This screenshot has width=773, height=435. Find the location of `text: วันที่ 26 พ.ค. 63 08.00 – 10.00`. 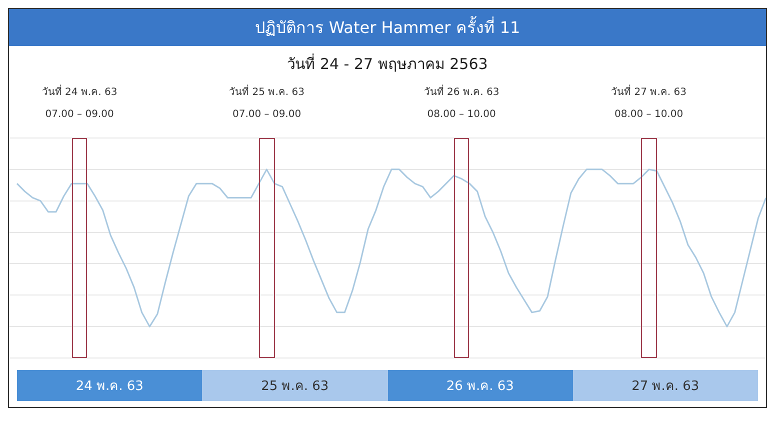

text: วันที่ 26 พ.ค. 63 08.00 – 10.00 is located at coordinates (461, 103).